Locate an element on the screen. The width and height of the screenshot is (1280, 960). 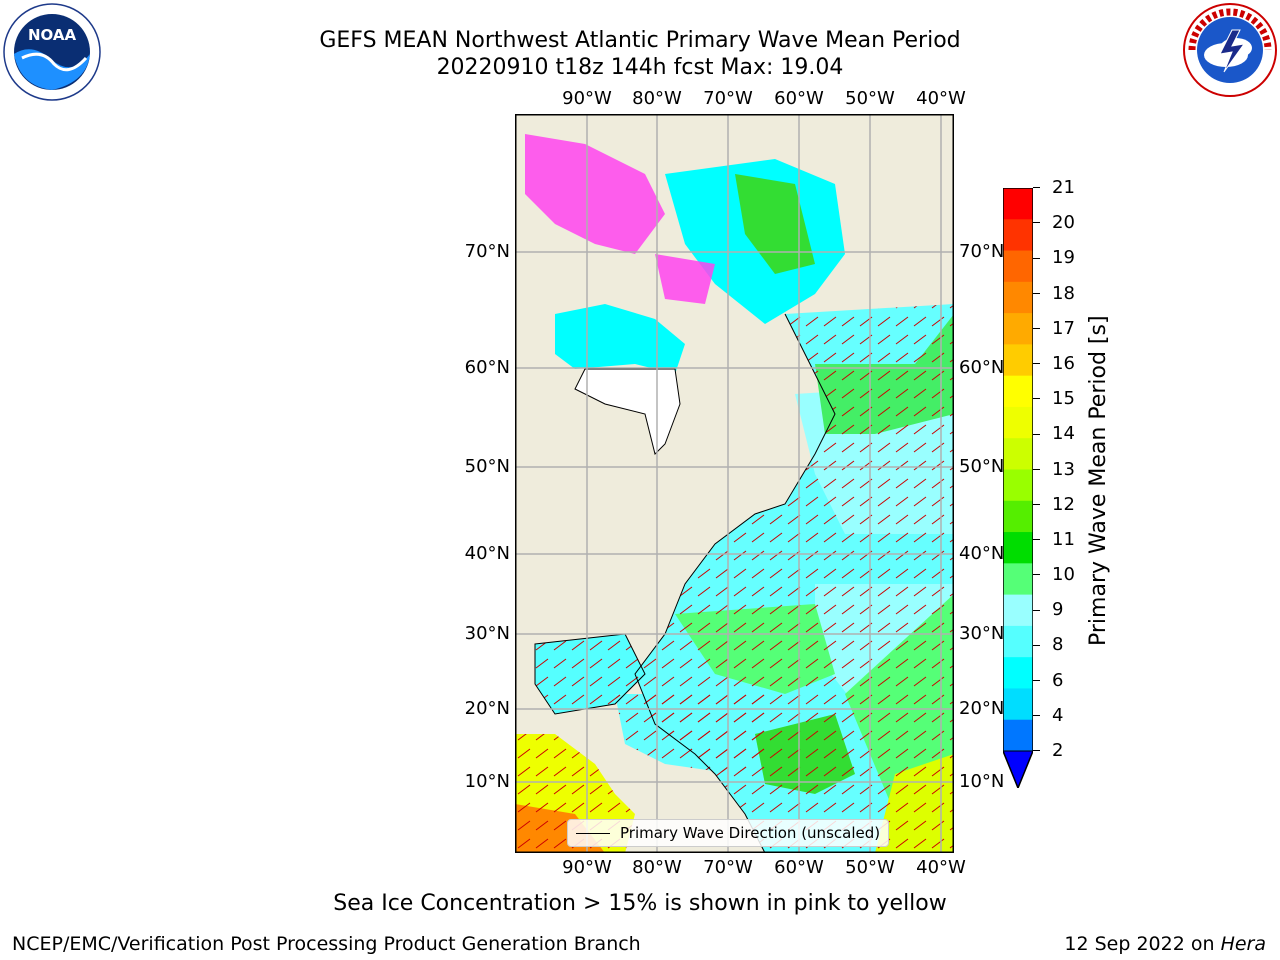
colorbar-tick-label: 10 is located at coordinates (1063, 575).